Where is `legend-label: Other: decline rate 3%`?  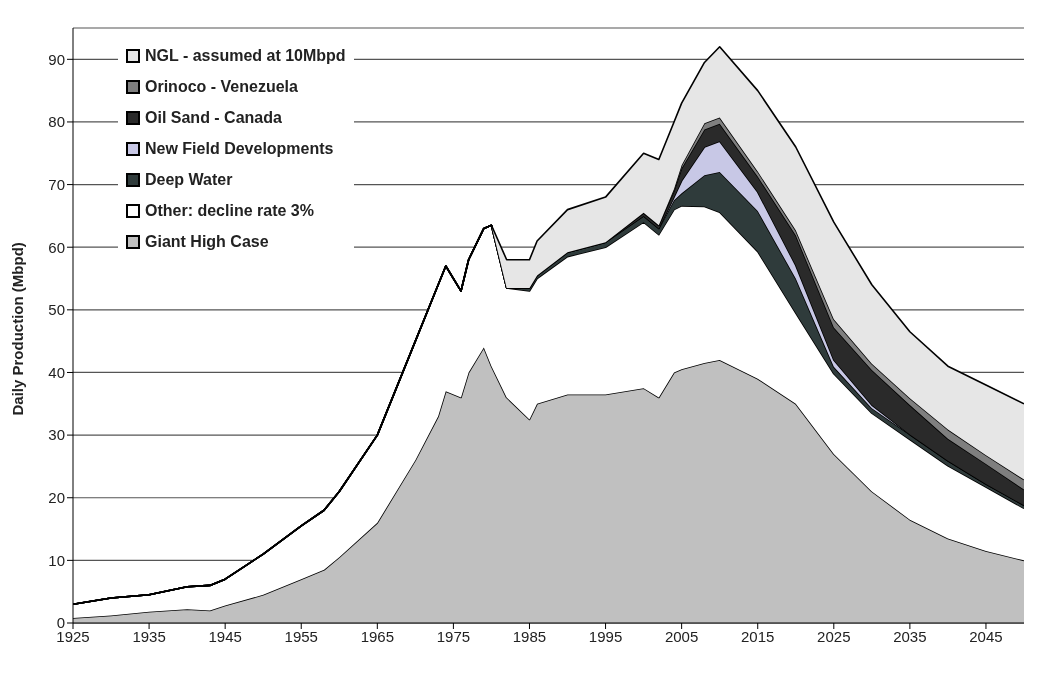
legend-label: Other: decline rate 3% is located at coordinates (229, 210).